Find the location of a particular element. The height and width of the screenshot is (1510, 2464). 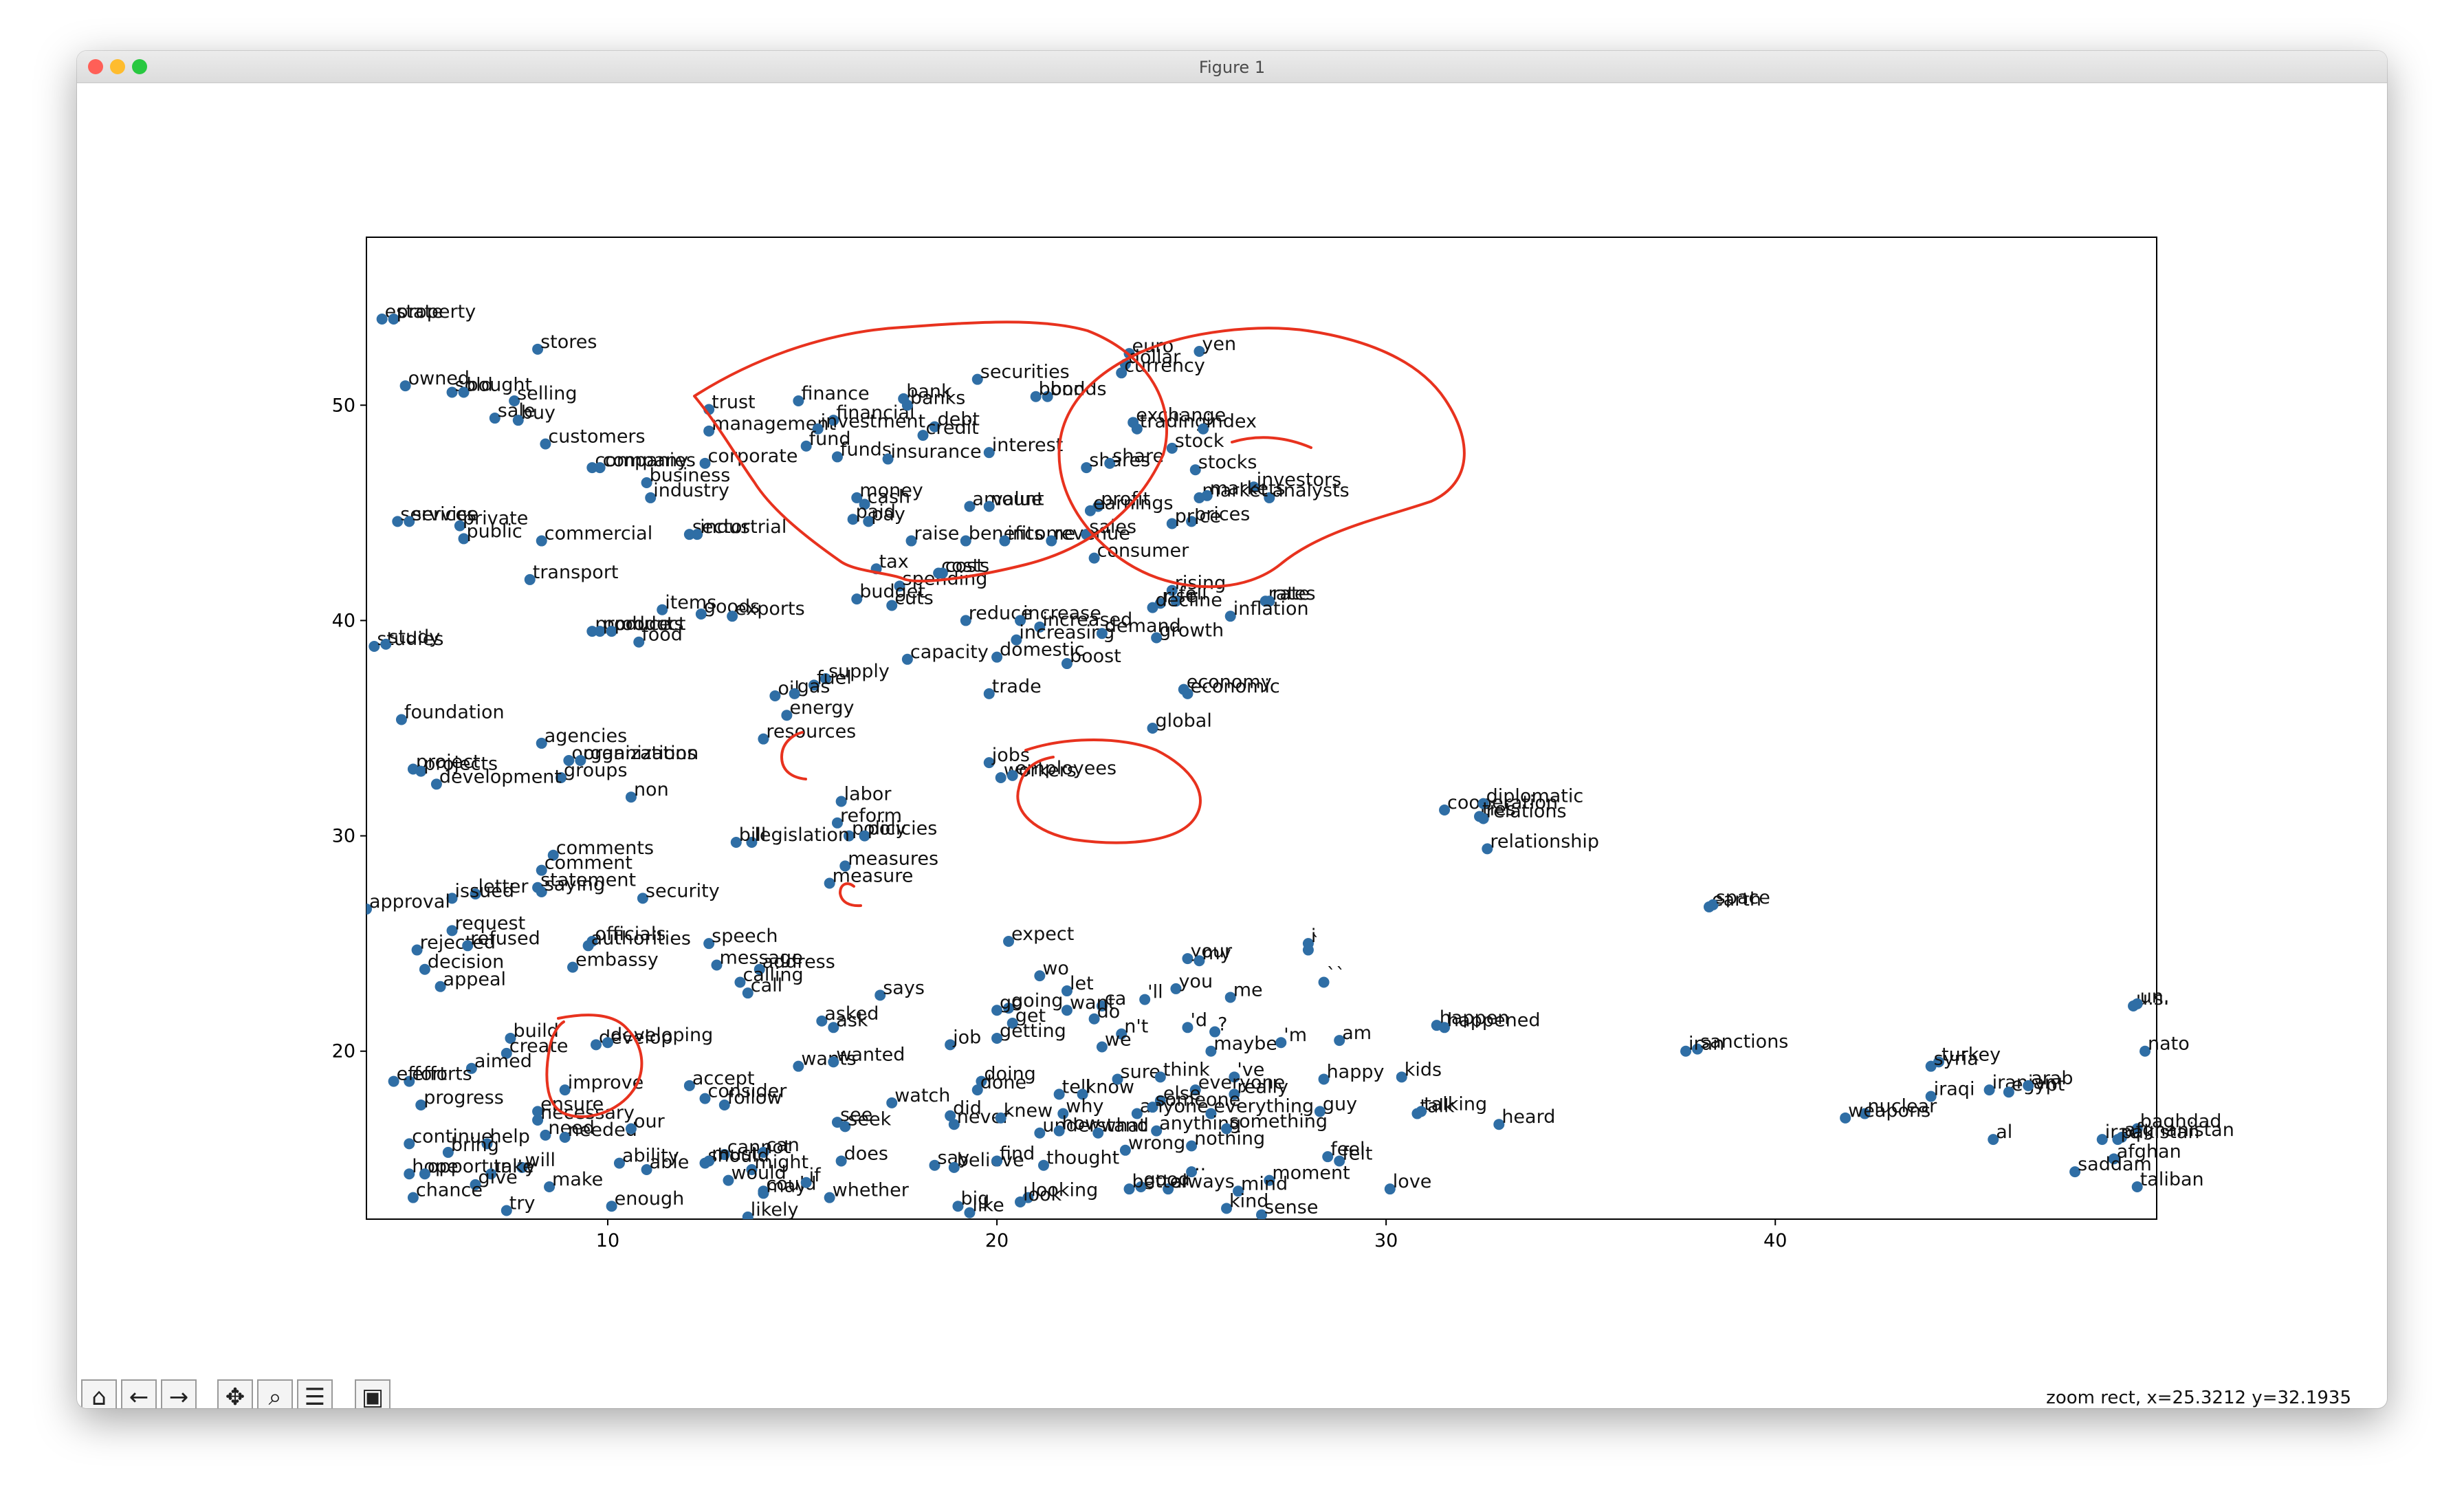

back-button: ← is located at coordinates (139, 1393).